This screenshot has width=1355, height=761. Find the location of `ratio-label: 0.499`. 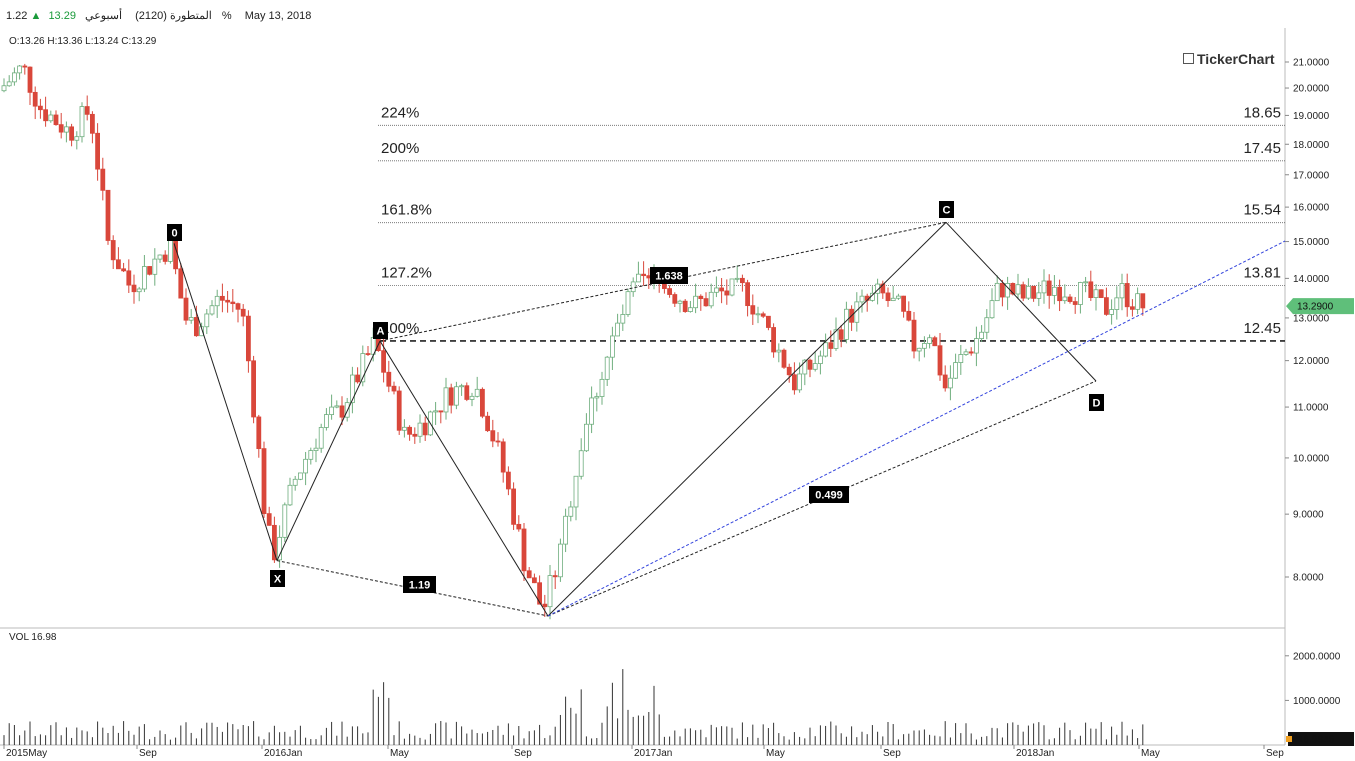

ratio-label: 0.499 is located at coordinates (829, 496).